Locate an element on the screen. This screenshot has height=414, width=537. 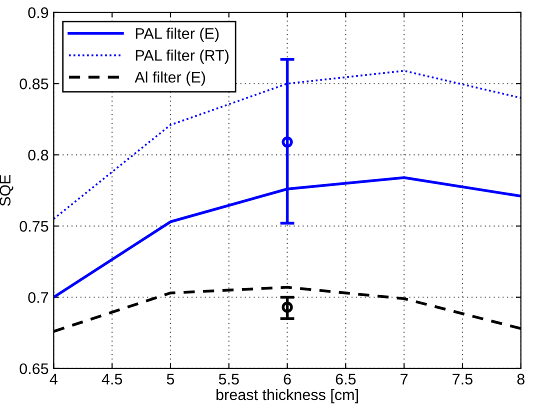
y-tick-label: 0.85 is located at coordinates (34, 84).